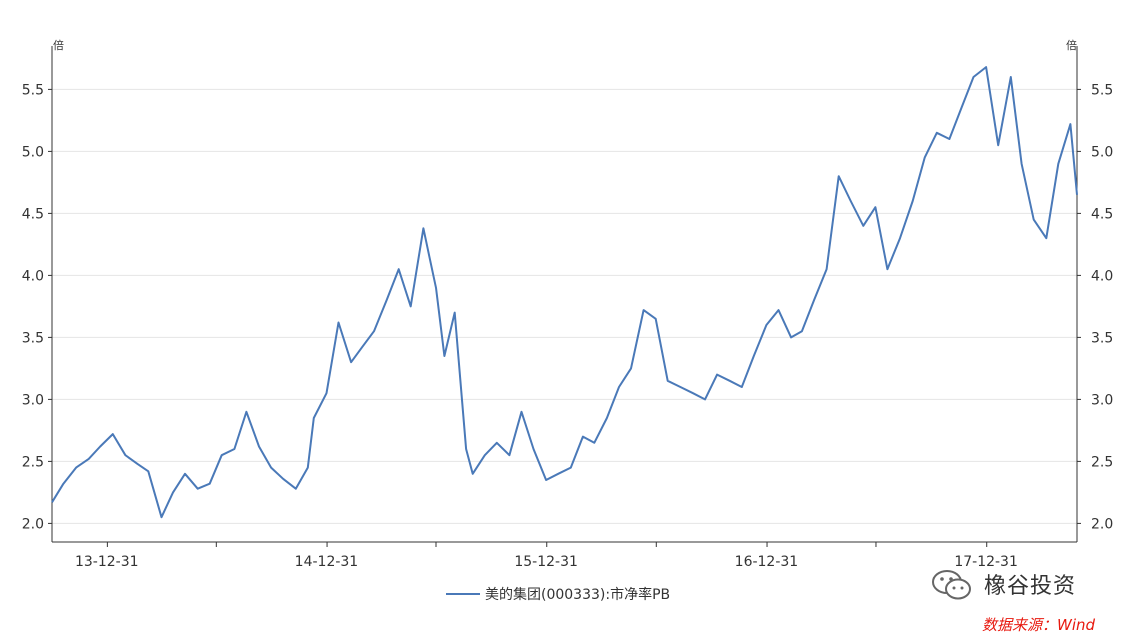 The width and height of the screenshot is (1131, 636). What do you see at coordinates (1102, 214) in the screenshot?
I see `y-tick-label-right: 4.5` at bounding box center [1102, 214].